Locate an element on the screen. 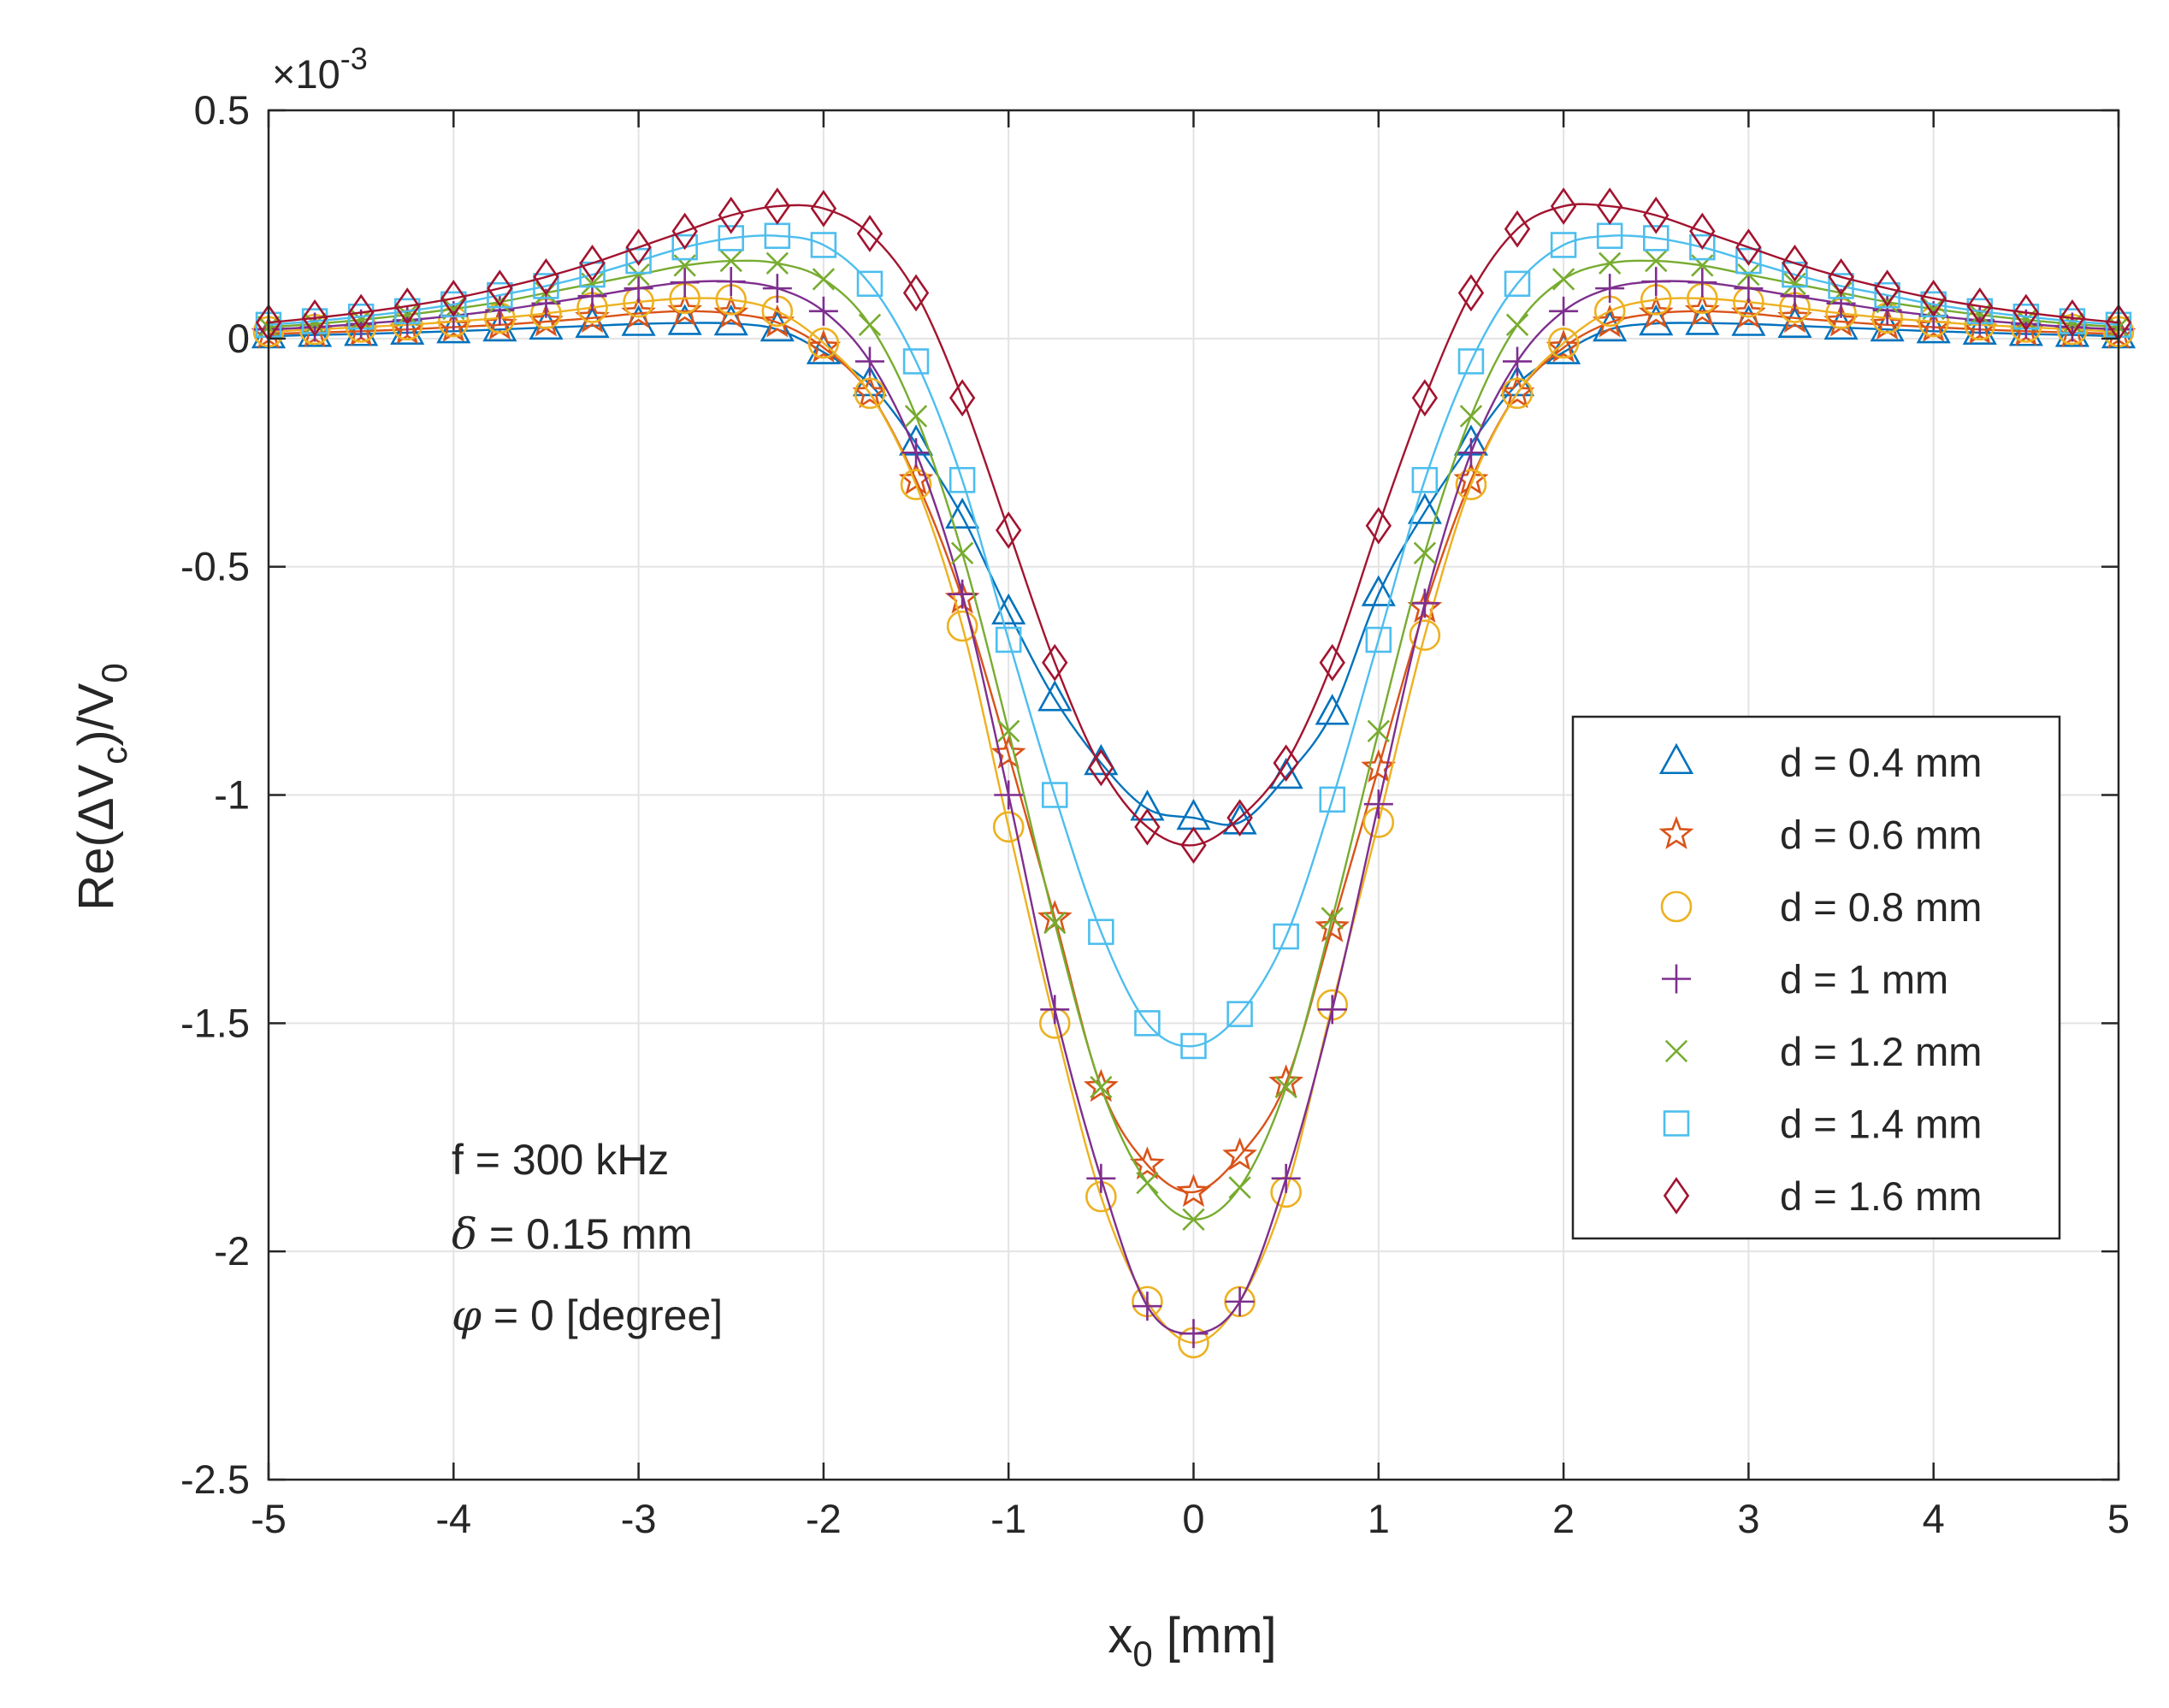 Image resolution: width=2169 pixels, height=1708 pixels. legend-entry: d = 1.2 mm is located at coordinates (1823, 1051).